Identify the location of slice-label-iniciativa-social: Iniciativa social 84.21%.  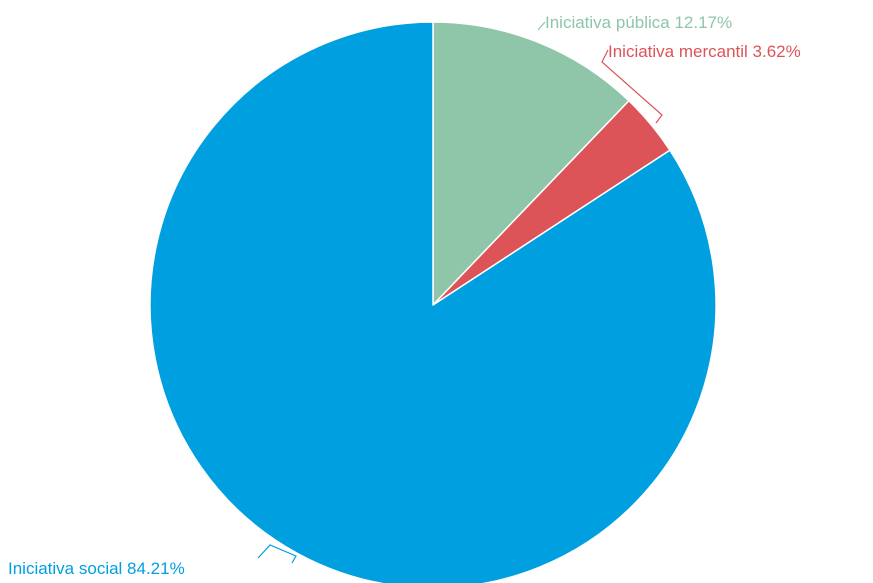
(96, 568).